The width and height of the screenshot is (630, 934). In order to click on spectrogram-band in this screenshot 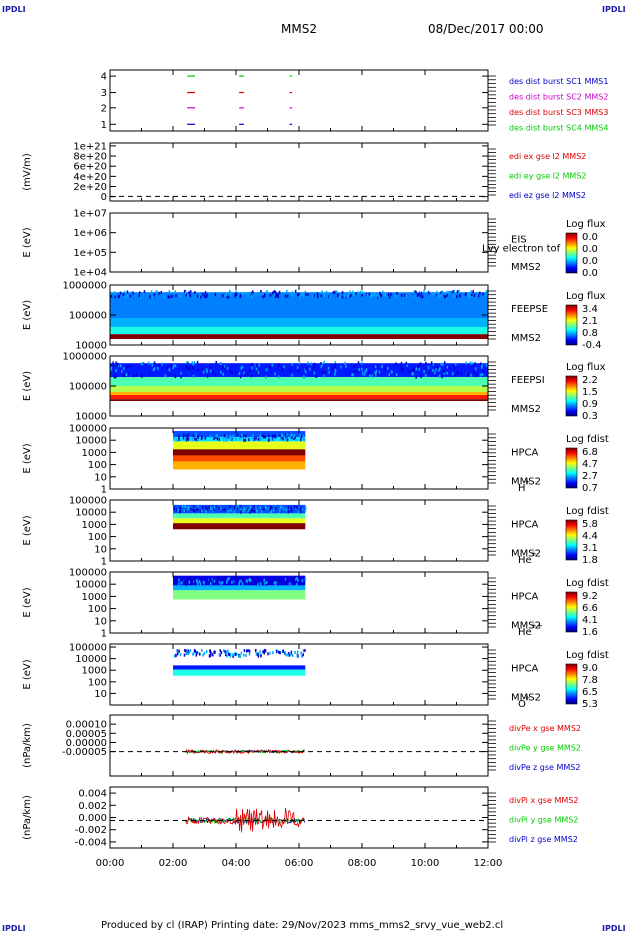, I will do `click(299, 397)`.